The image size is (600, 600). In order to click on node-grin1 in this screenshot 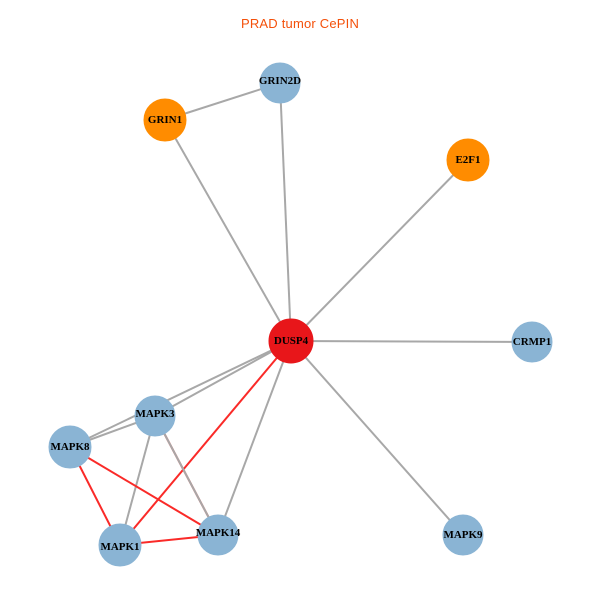, I will do `click(165, 120)`.